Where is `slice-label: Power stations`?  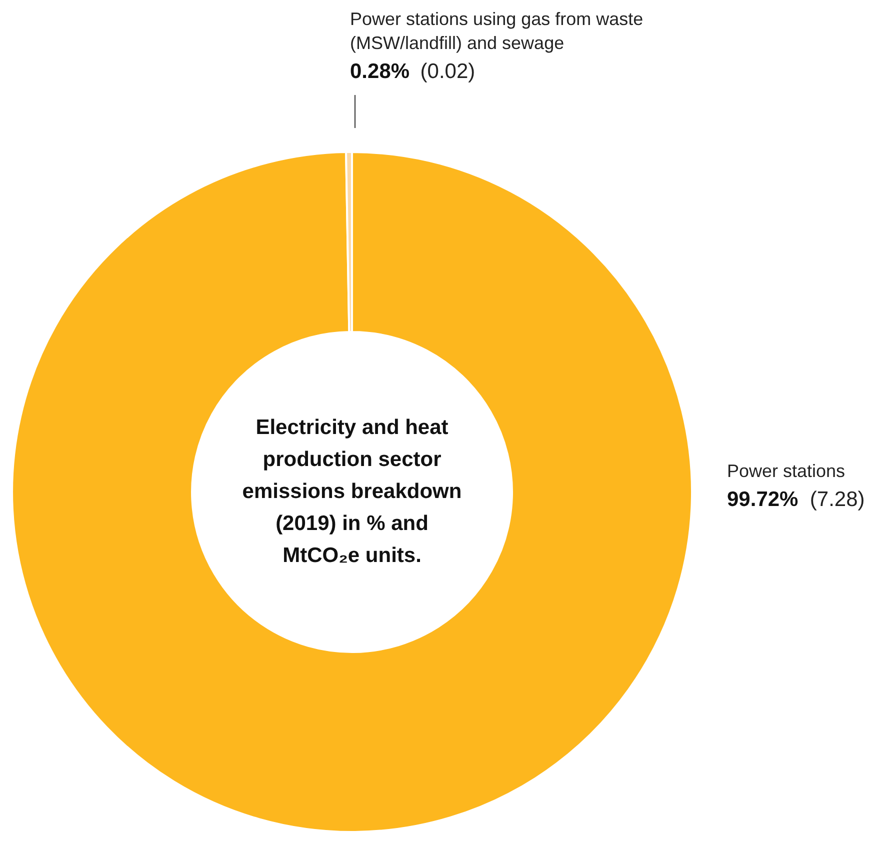 slice-label: Power stations is located at coordinates (786, 471).